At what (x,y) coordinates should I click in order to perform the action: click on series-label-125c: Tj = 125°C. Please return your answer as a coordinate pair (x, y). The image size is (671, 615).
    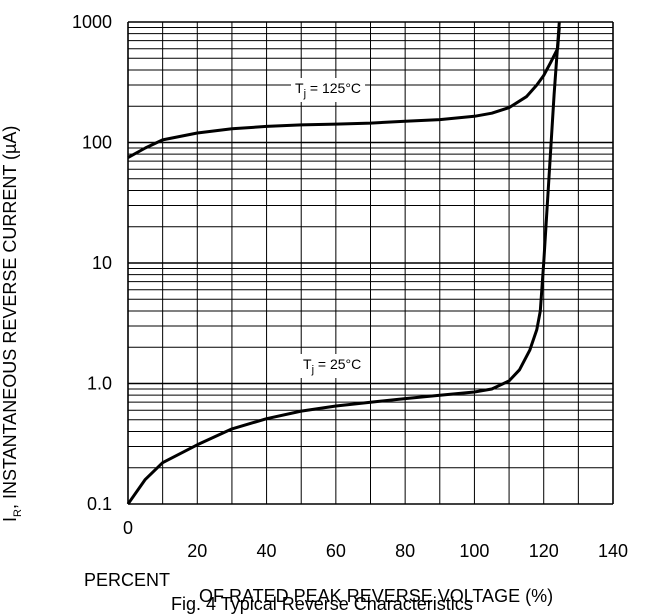
    Looking at the image, I should click on (328, 90).